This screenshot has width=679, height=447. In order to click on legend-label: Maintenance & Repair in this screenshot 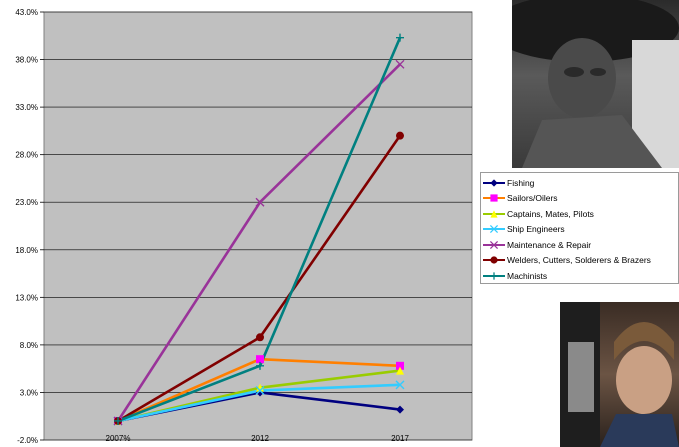, I will do `click(549, 244)`.